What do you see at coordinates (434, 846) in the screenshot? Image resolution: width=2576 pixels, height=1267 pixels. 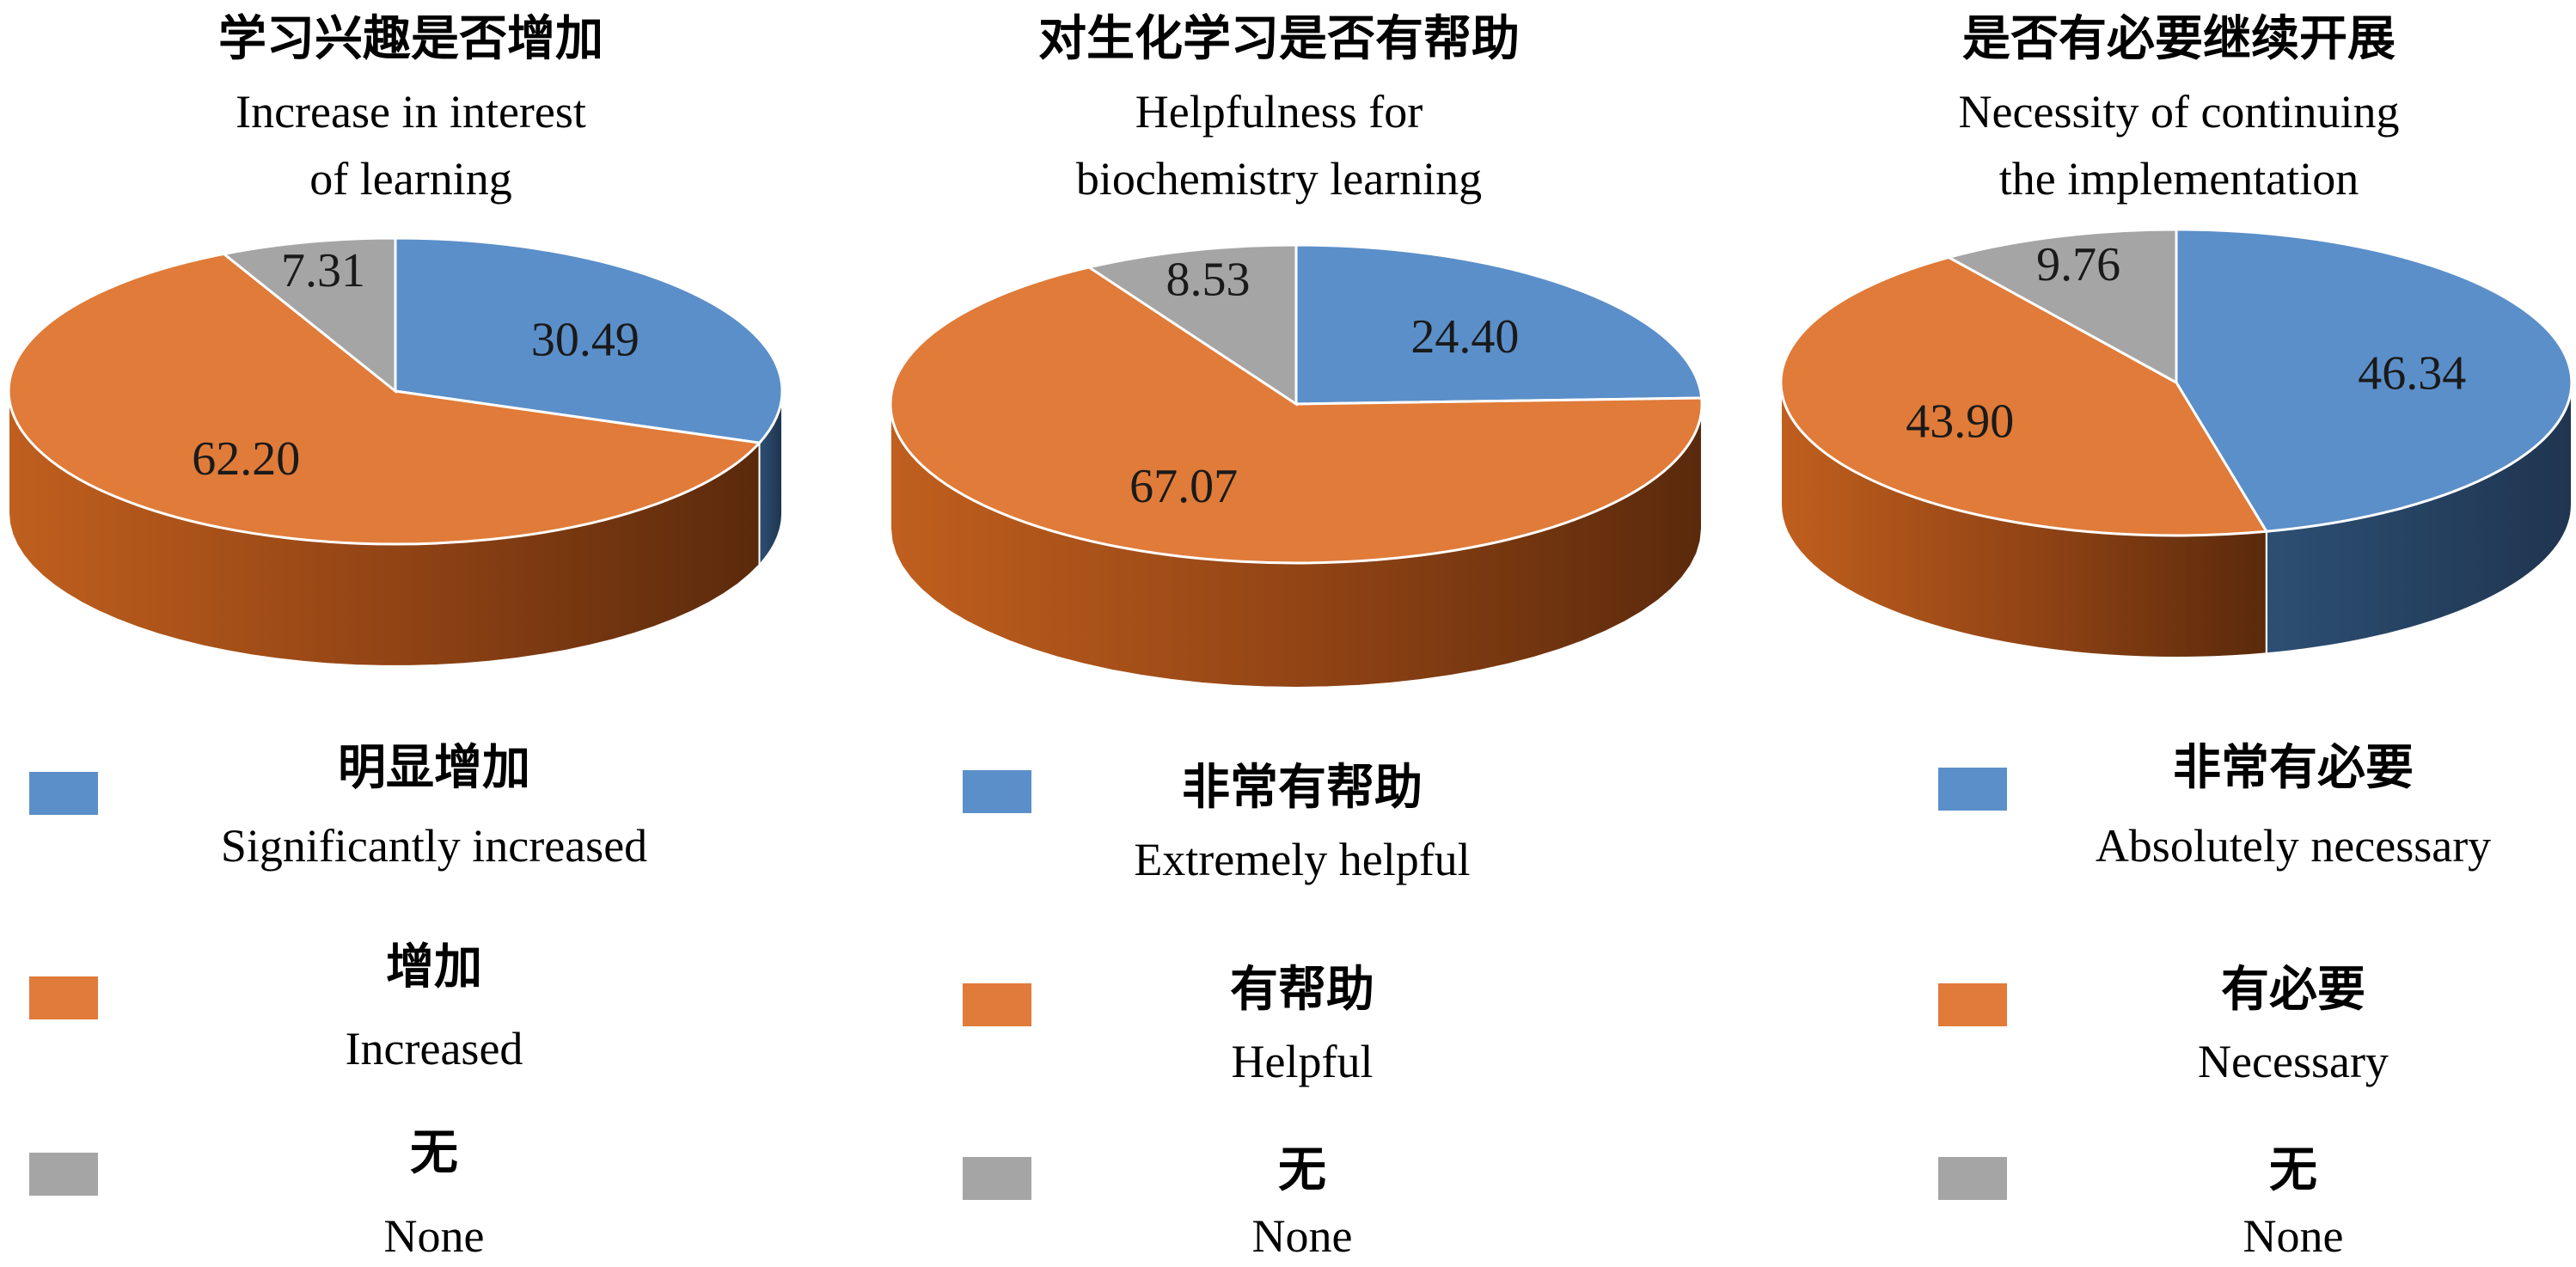 I see `legend-label-en-1-0: Significantly increased` at bounding box center [434, 846].